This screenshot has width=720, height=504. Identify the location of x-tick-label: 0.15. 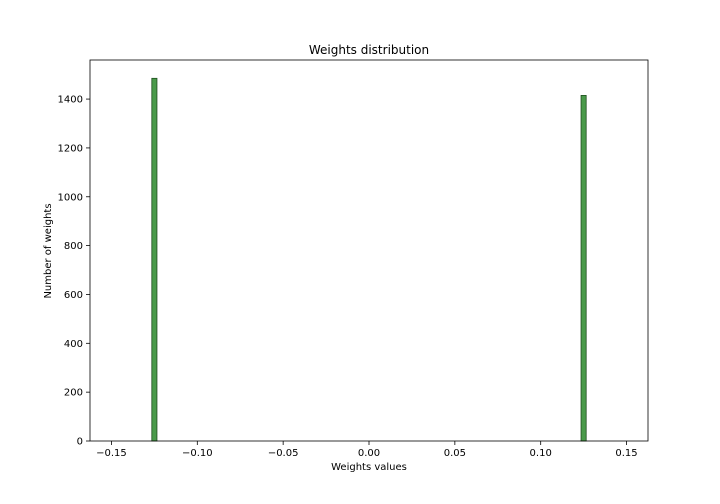
(626, 453).